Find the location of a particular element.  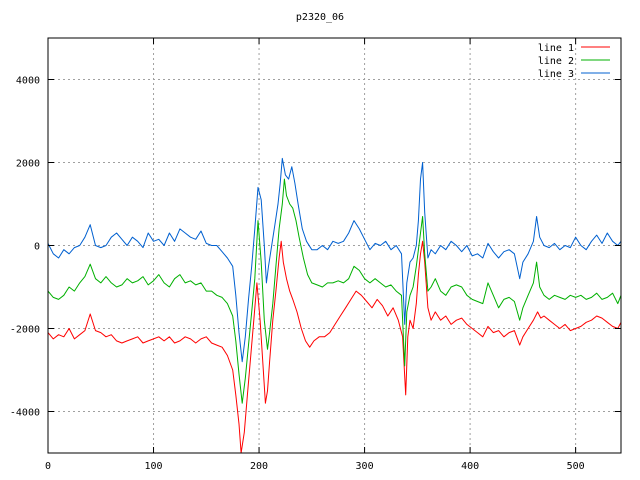

legend: line 1 line 2 line 3 is located at coordinates (574, 61).